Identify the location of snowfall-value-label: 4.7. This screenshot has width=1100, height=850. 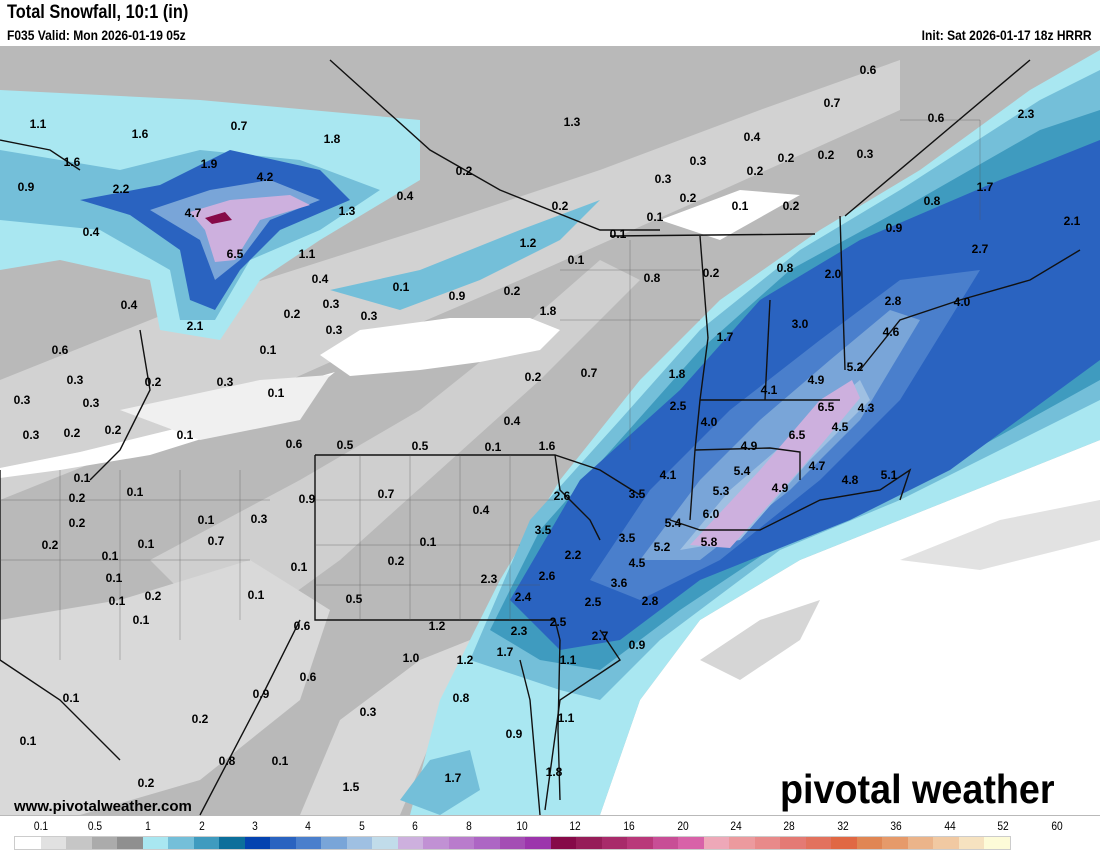
(817, 466).